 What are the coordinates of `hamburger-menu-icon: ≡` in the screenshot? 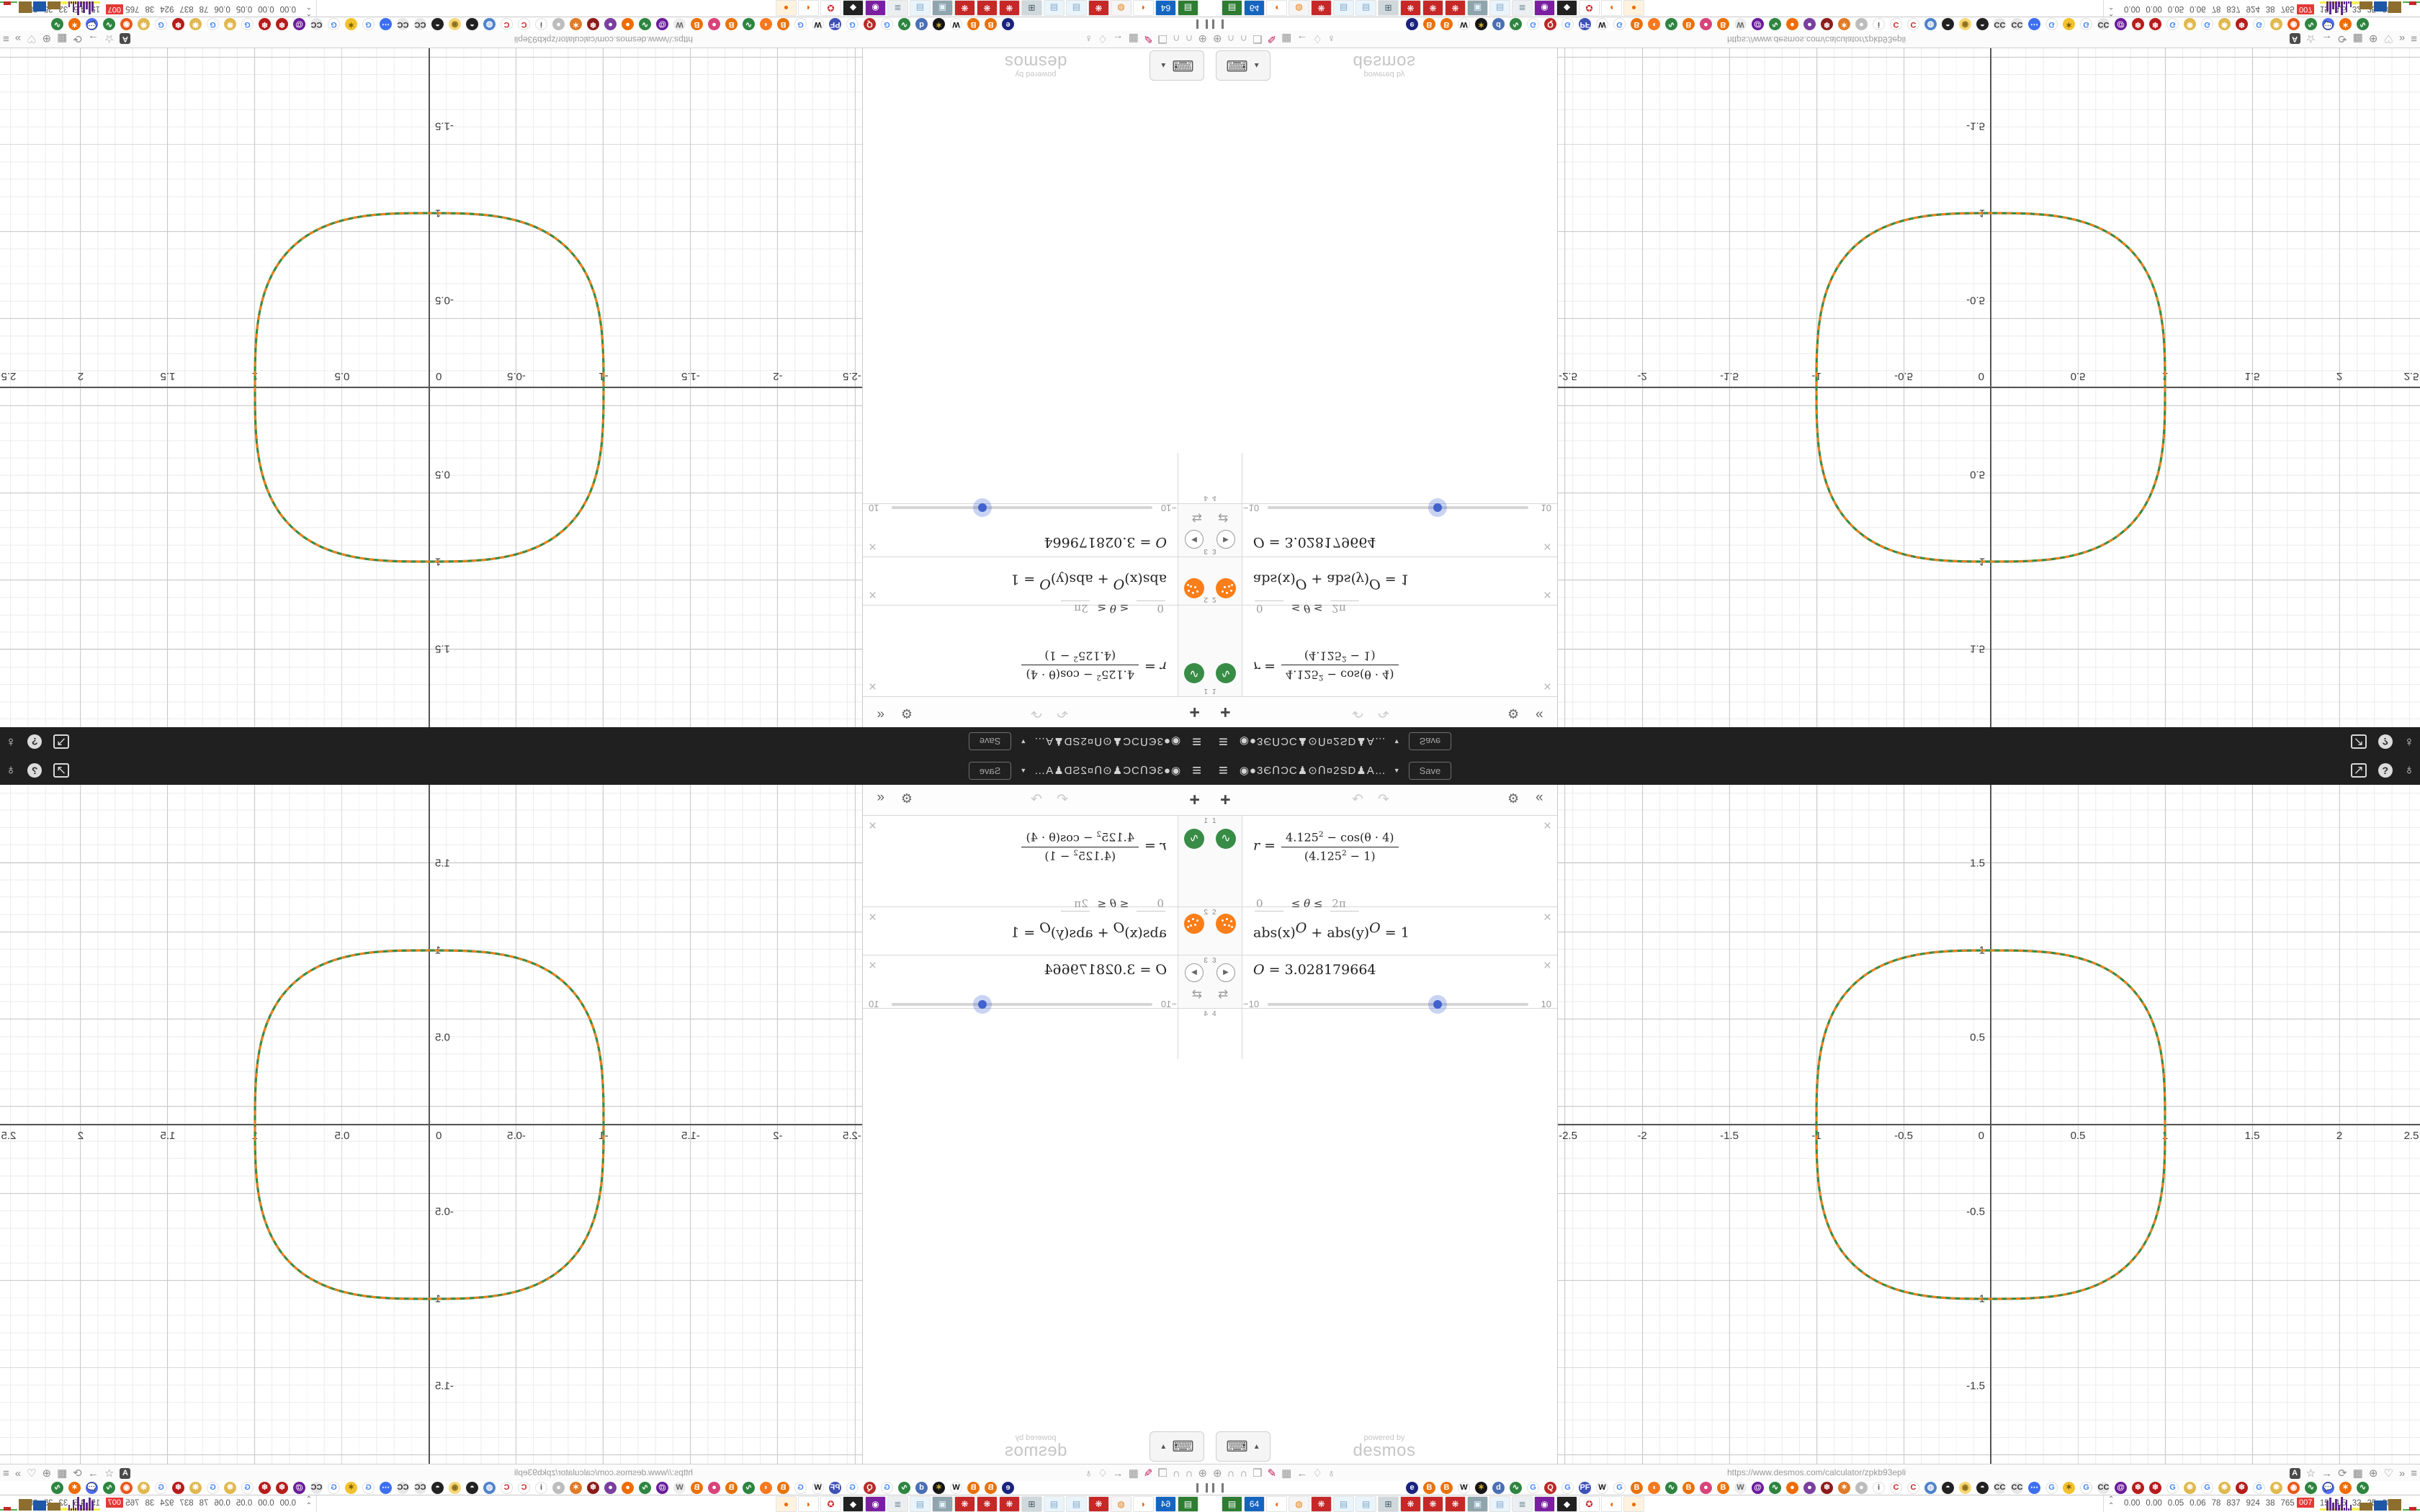 It's located at (1196, 742).